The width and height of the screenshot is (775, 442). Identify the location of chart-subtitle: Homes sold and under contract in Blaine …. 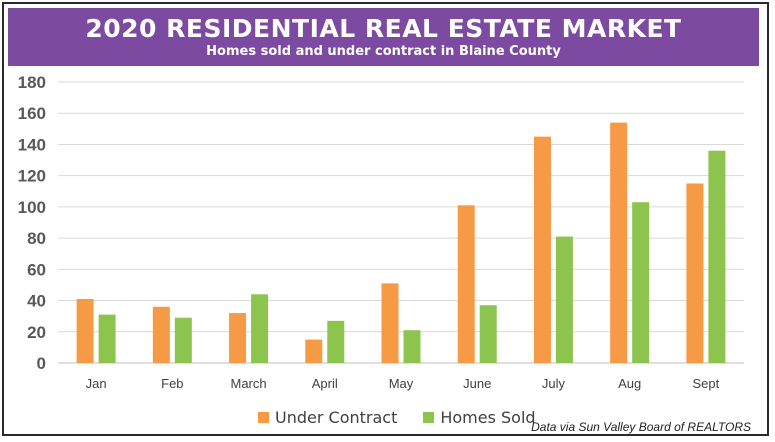
(383, 51).